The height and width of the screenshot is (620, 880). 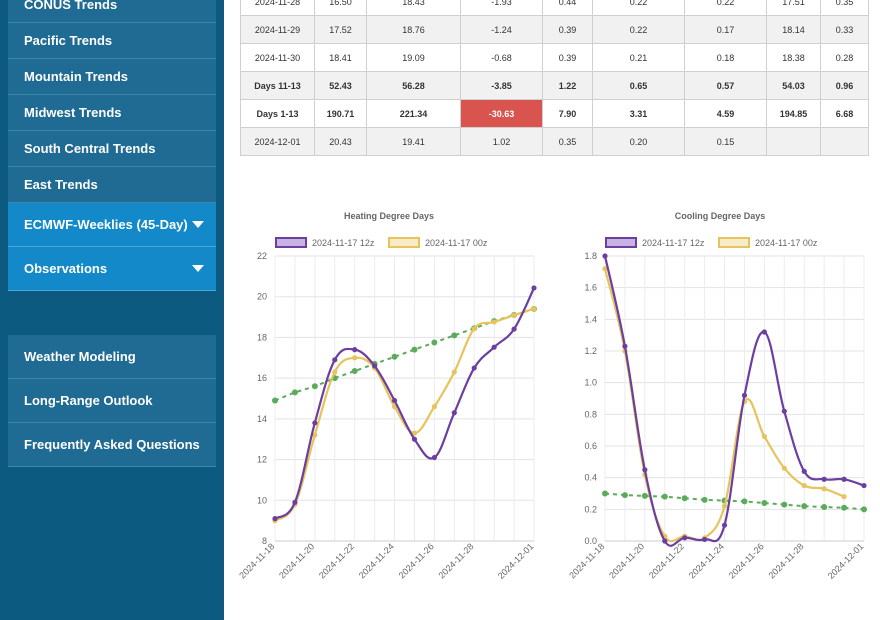 I want to click on trend-line, so click(x=404, y=354).